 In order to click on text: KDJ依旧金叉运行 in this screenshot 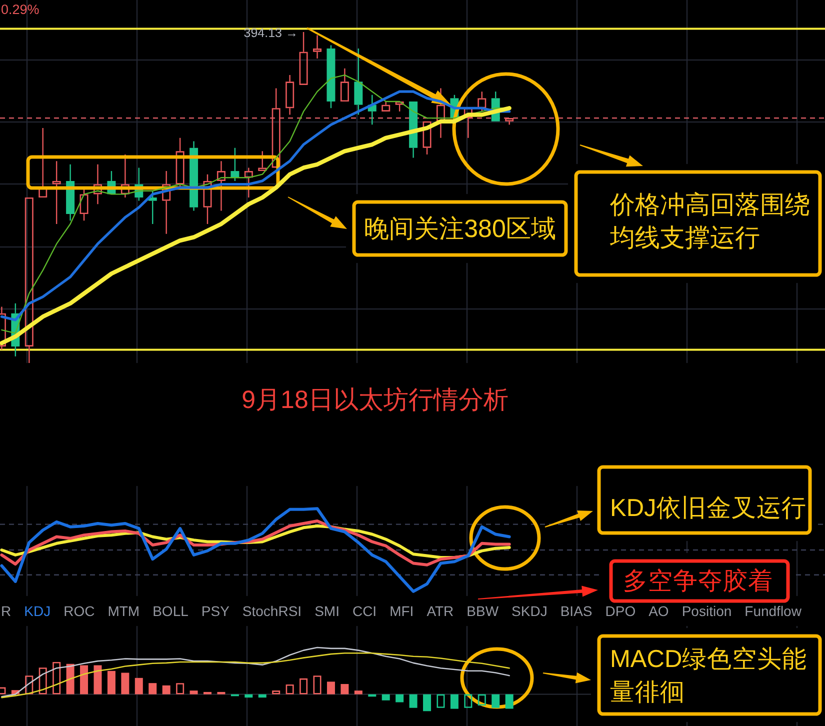, I will do `click(708, 508)`.